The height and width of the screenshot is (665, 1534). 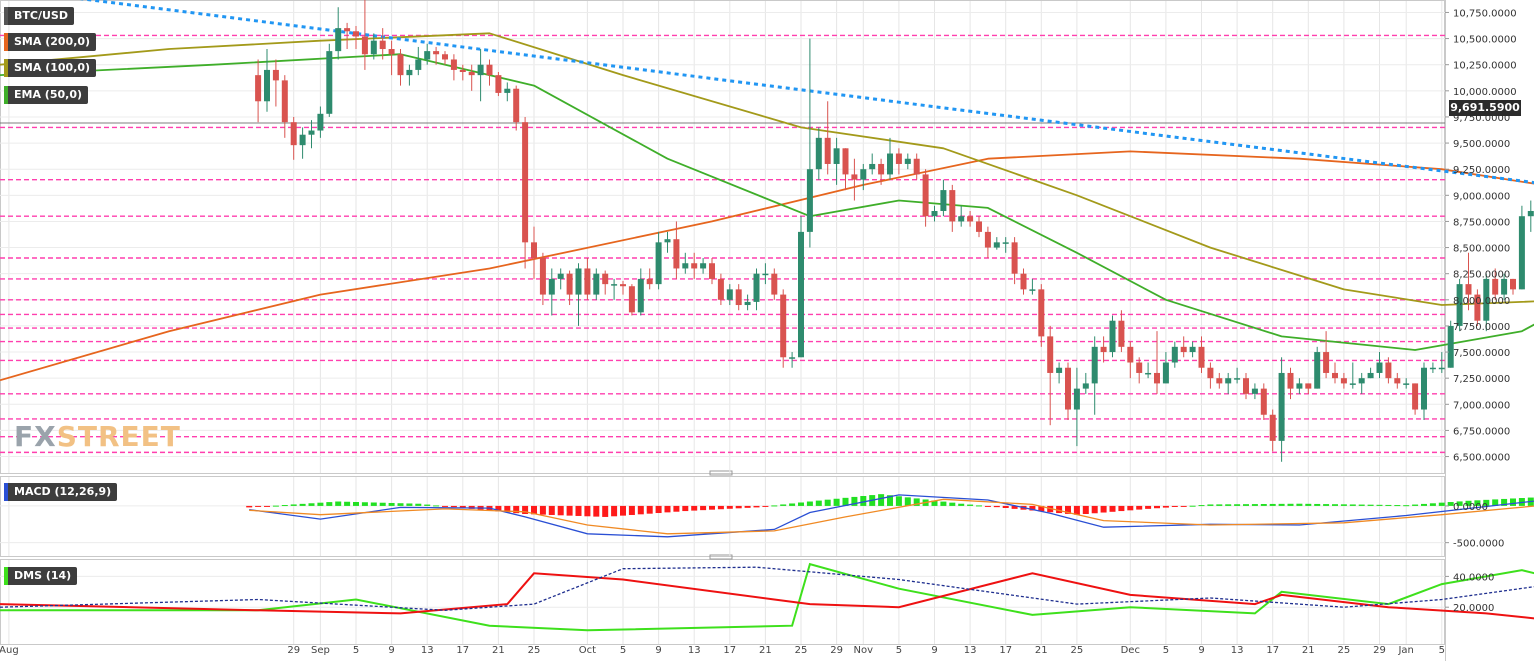 What do you see at coordinates (6, 16) in the screenshot?
I see `legend-swatch` at bounding box center [6, 16].